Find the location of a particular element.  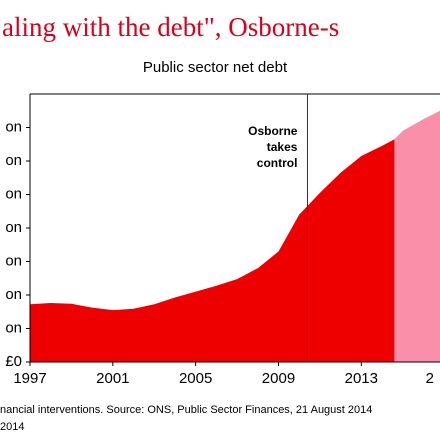

x-tick-label: 2009 is located at coordinates (278, 378).